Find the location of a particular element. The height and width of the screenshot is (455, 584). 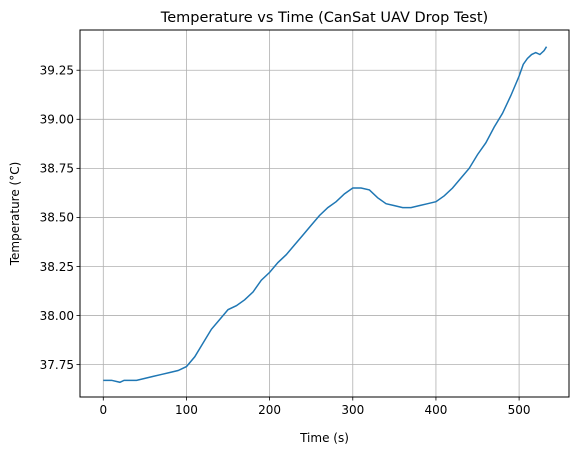

x-axis-ticks: 0 100 200 300 400 500 is located at coordinates (315, 407).